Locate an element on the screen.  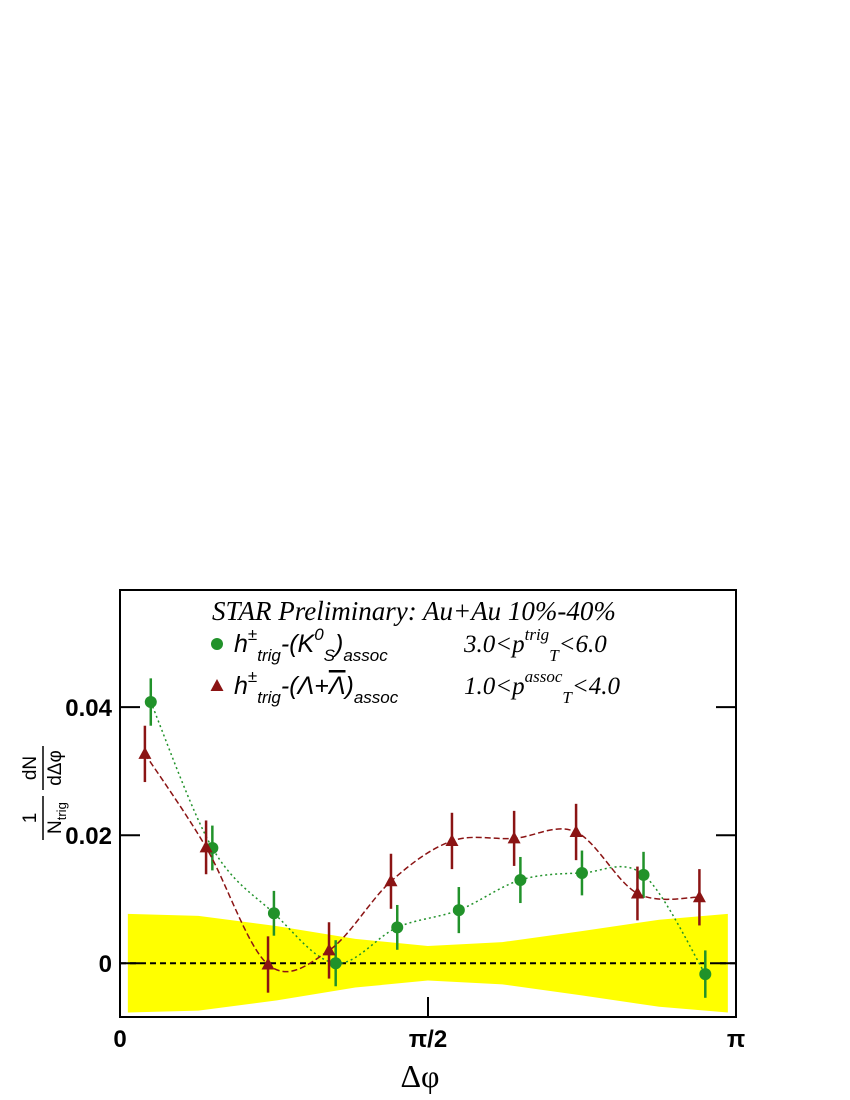
label-part: Λ is located at coordinates (336, 686).